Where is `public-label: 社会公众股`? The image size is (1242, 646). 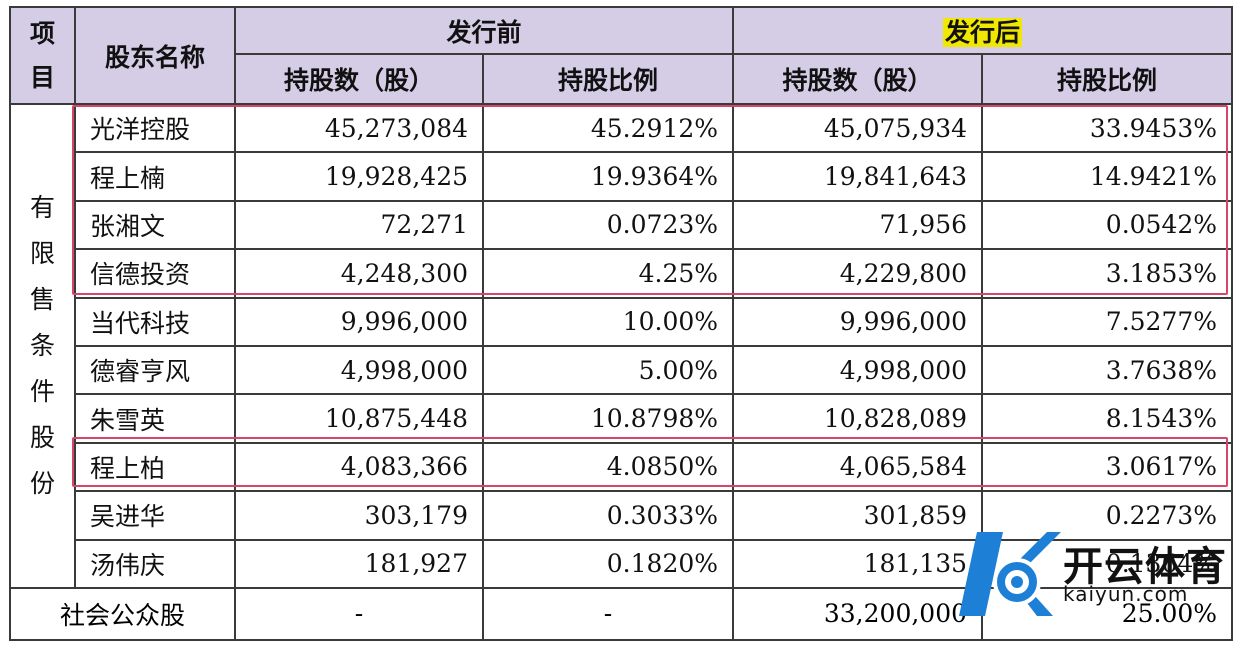 public-label: 社会公众股 is located at coordinates (122, 613).